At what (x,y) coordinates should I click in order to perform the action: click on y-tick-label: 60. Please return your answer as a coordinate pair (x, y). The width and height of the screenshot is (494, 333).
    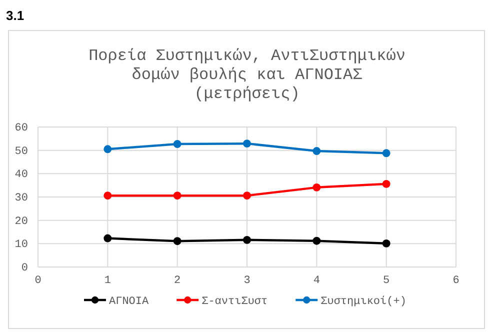
    Looking at the image, I should click on (21, 128).